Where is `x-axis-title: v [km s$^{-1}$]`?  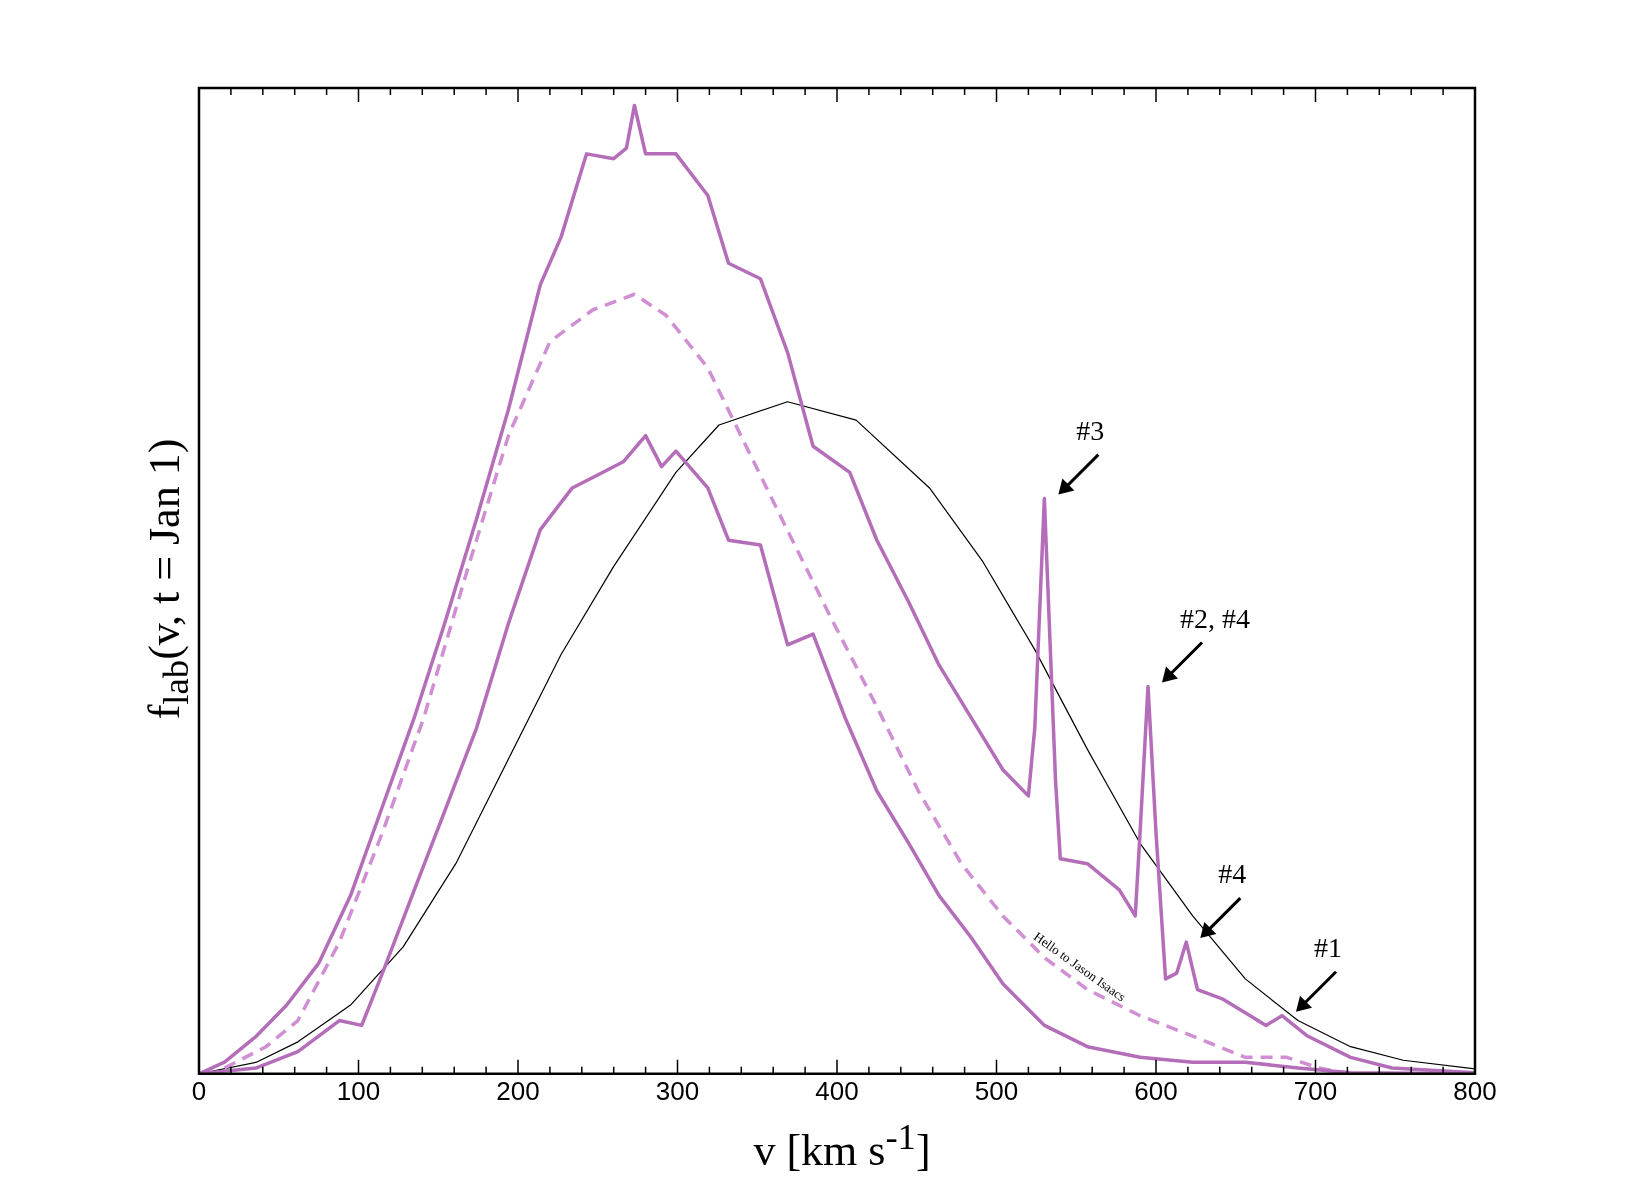 x-axis-title: v [km s$^{-1}$] is located at coordinates (842, 1145).